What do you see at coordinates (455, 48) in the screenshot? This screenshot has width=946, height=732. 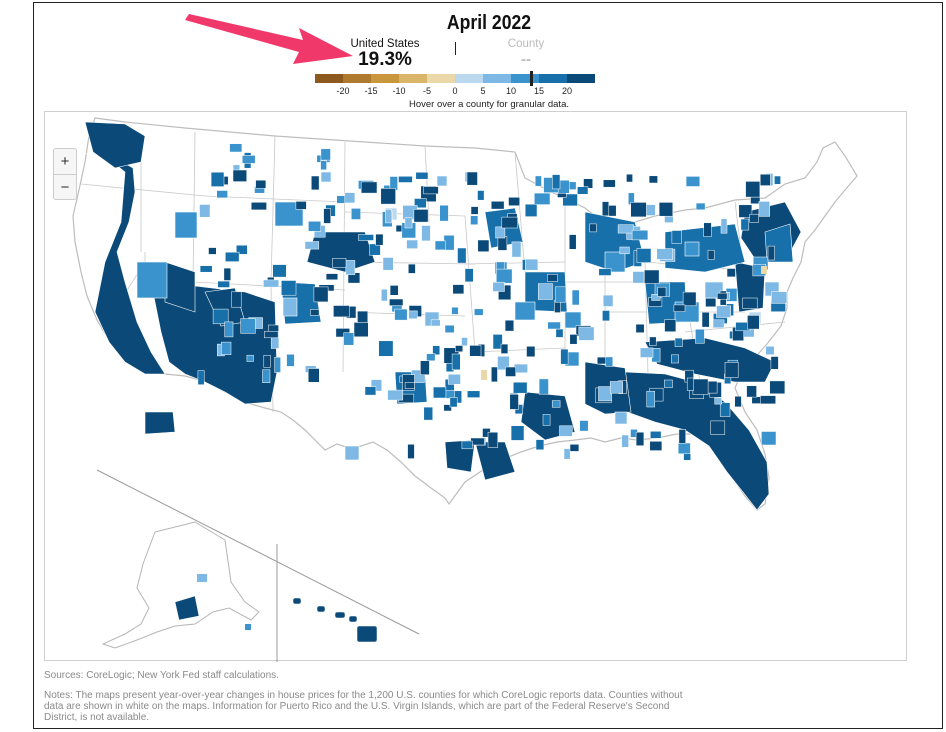 I see `stat-divider` at bounding box center [455, 48].